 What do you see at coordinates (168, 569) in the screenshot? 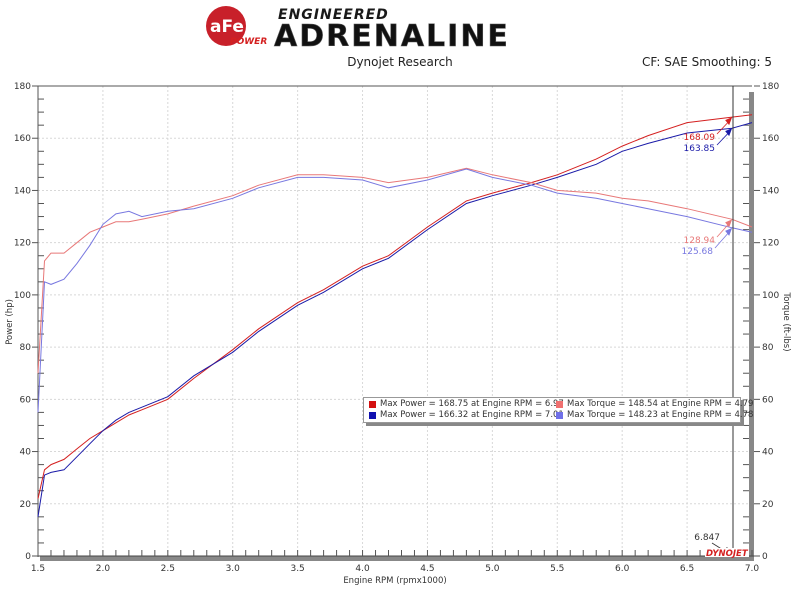
I see `x-tick-label: 2.5` at bounding box center [168, 569].